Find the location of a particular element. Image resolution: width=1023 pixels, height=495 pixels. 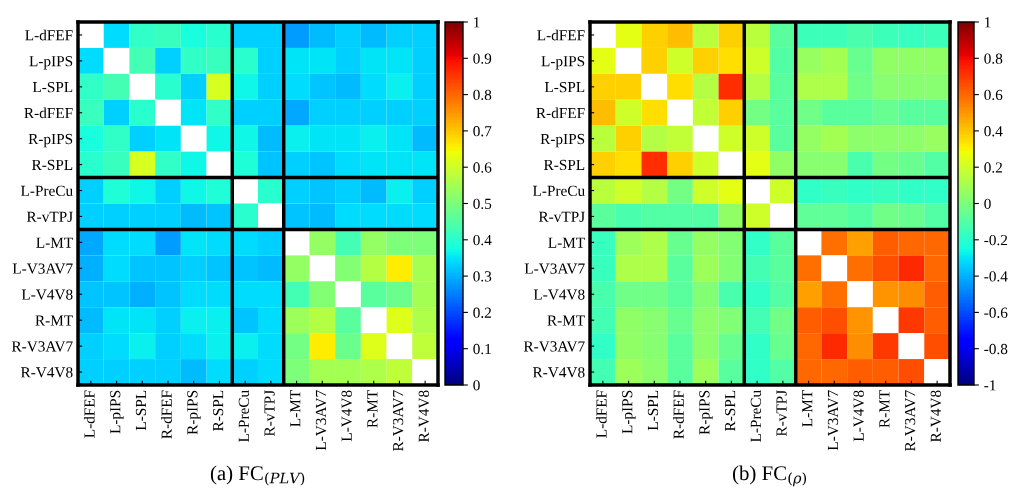

color-bar-label: 0.3 is located at coordinates (482, 276).